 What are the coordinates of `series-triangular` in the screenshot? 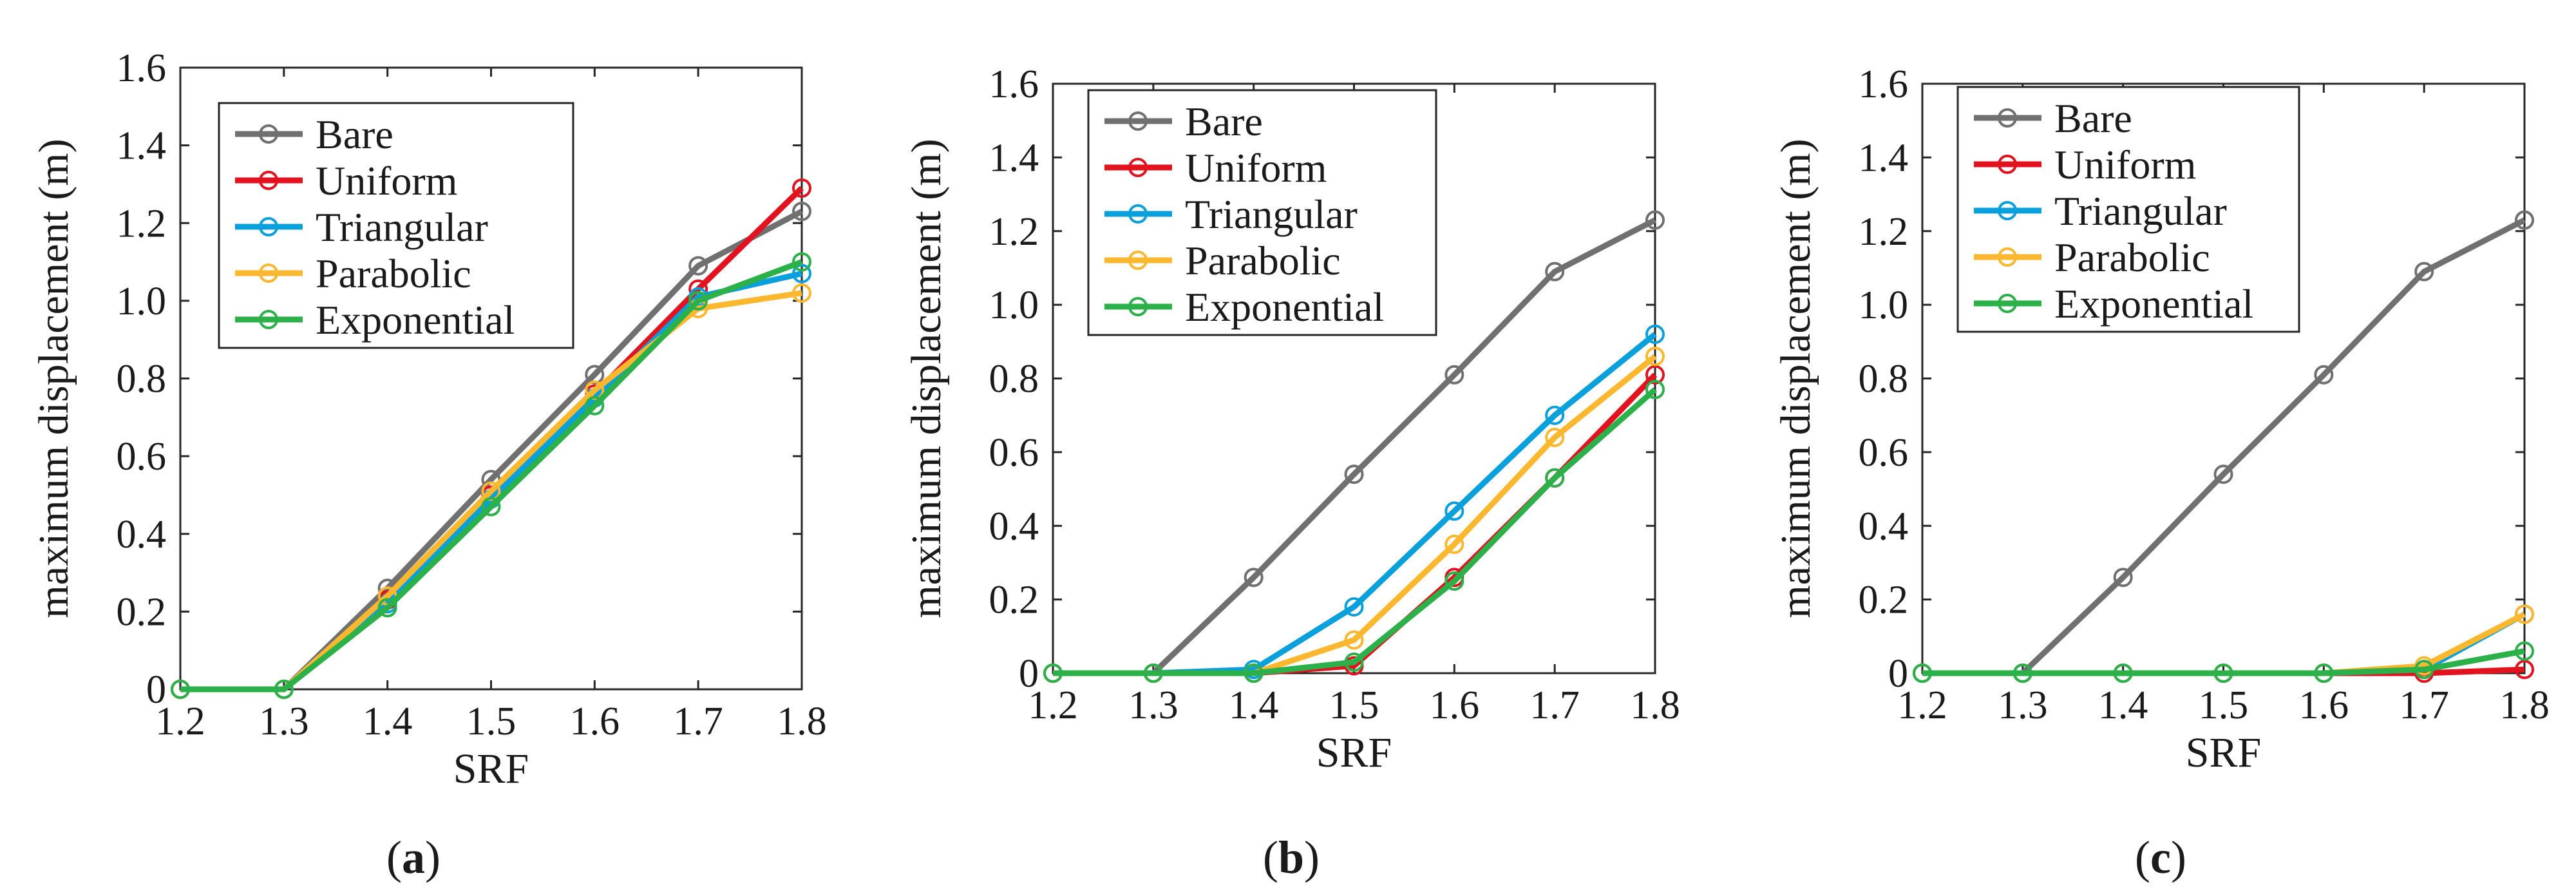 It's located at (1354, 504).